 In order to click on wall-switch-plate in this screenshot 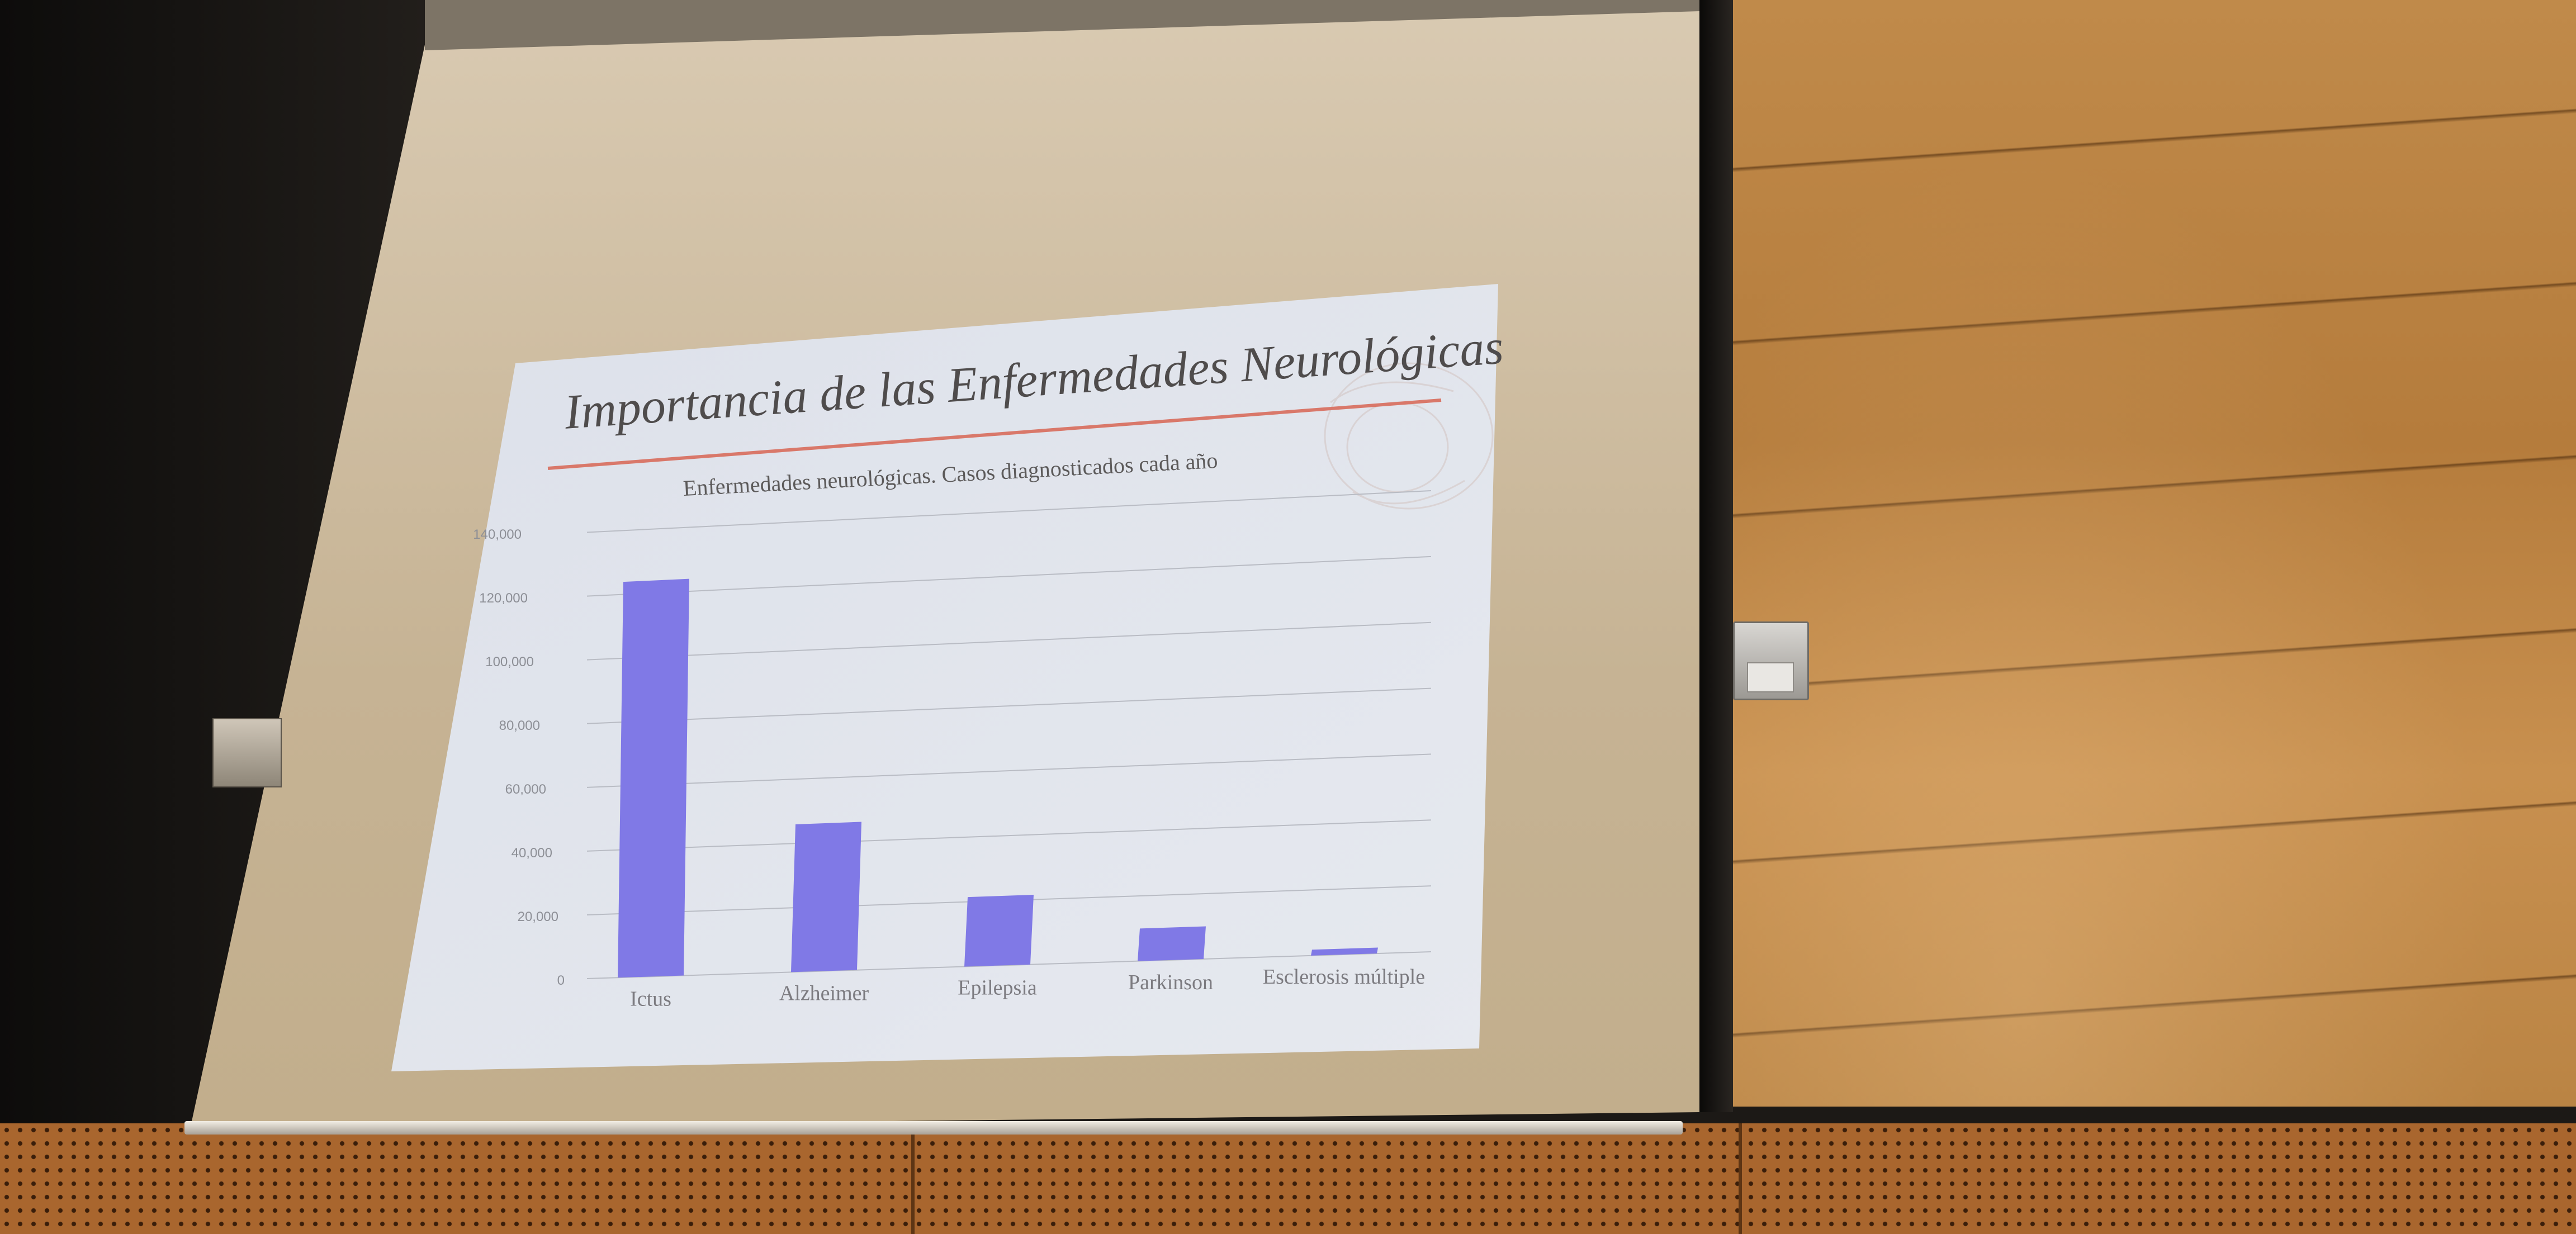, I will do `click(1770, 677)`.